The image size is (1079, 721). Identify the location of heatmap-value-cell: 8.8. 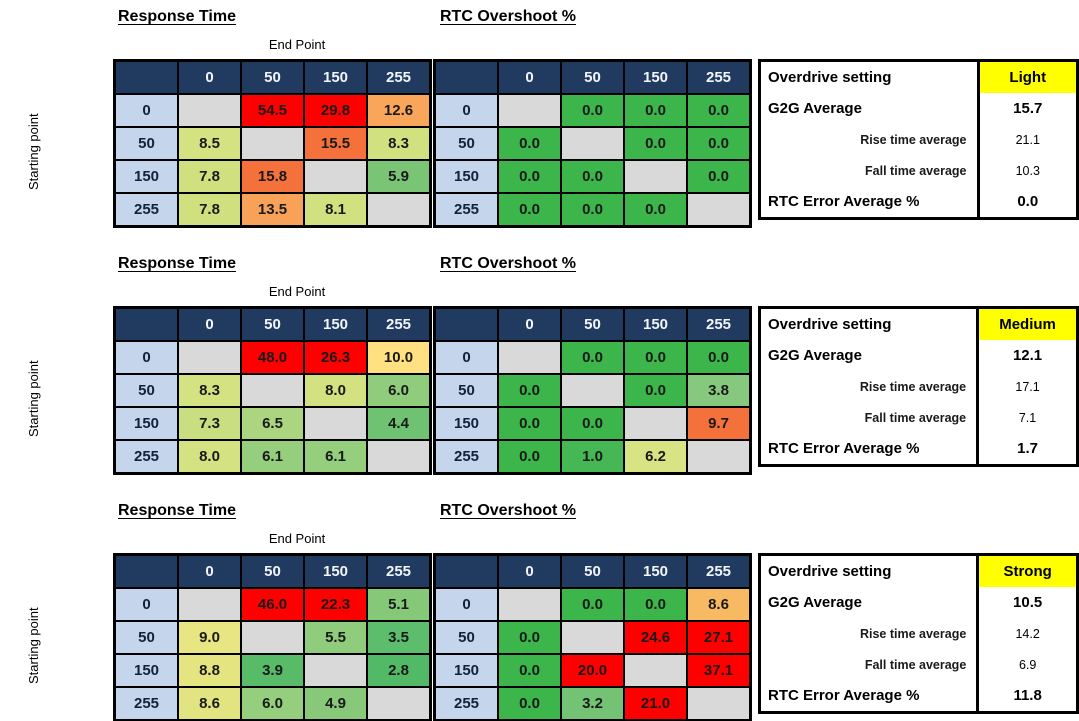
(209, 670).